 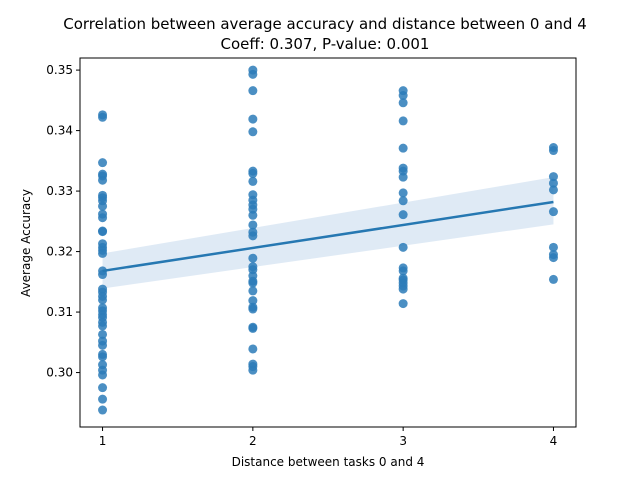 I want to click on y-axis-ticks: 0.30 0.31 0.32 0.33 0.34 0.35, so click(x=63, y=221).